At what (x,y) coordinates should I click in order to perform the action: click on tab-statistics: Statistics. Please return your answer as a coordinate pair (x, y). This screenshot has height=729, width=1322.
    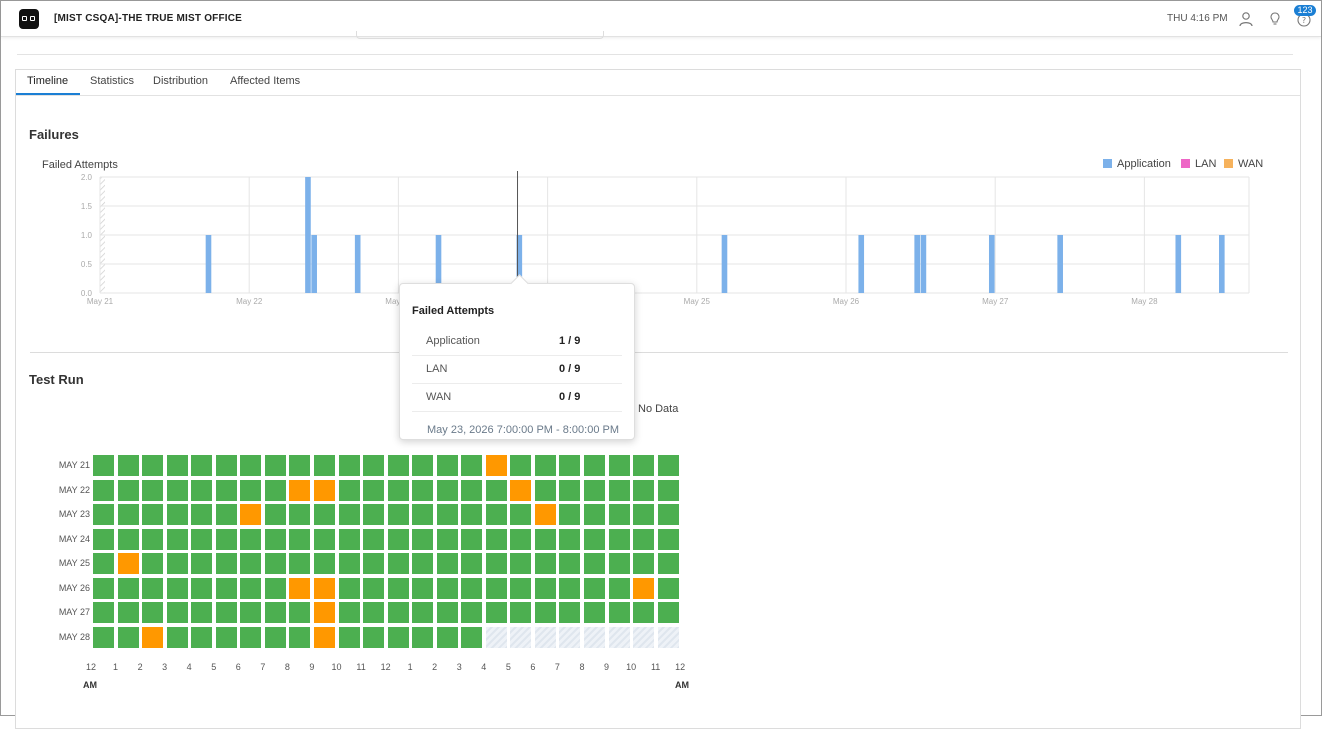
    Looking at the image, I should click on (112, 81).